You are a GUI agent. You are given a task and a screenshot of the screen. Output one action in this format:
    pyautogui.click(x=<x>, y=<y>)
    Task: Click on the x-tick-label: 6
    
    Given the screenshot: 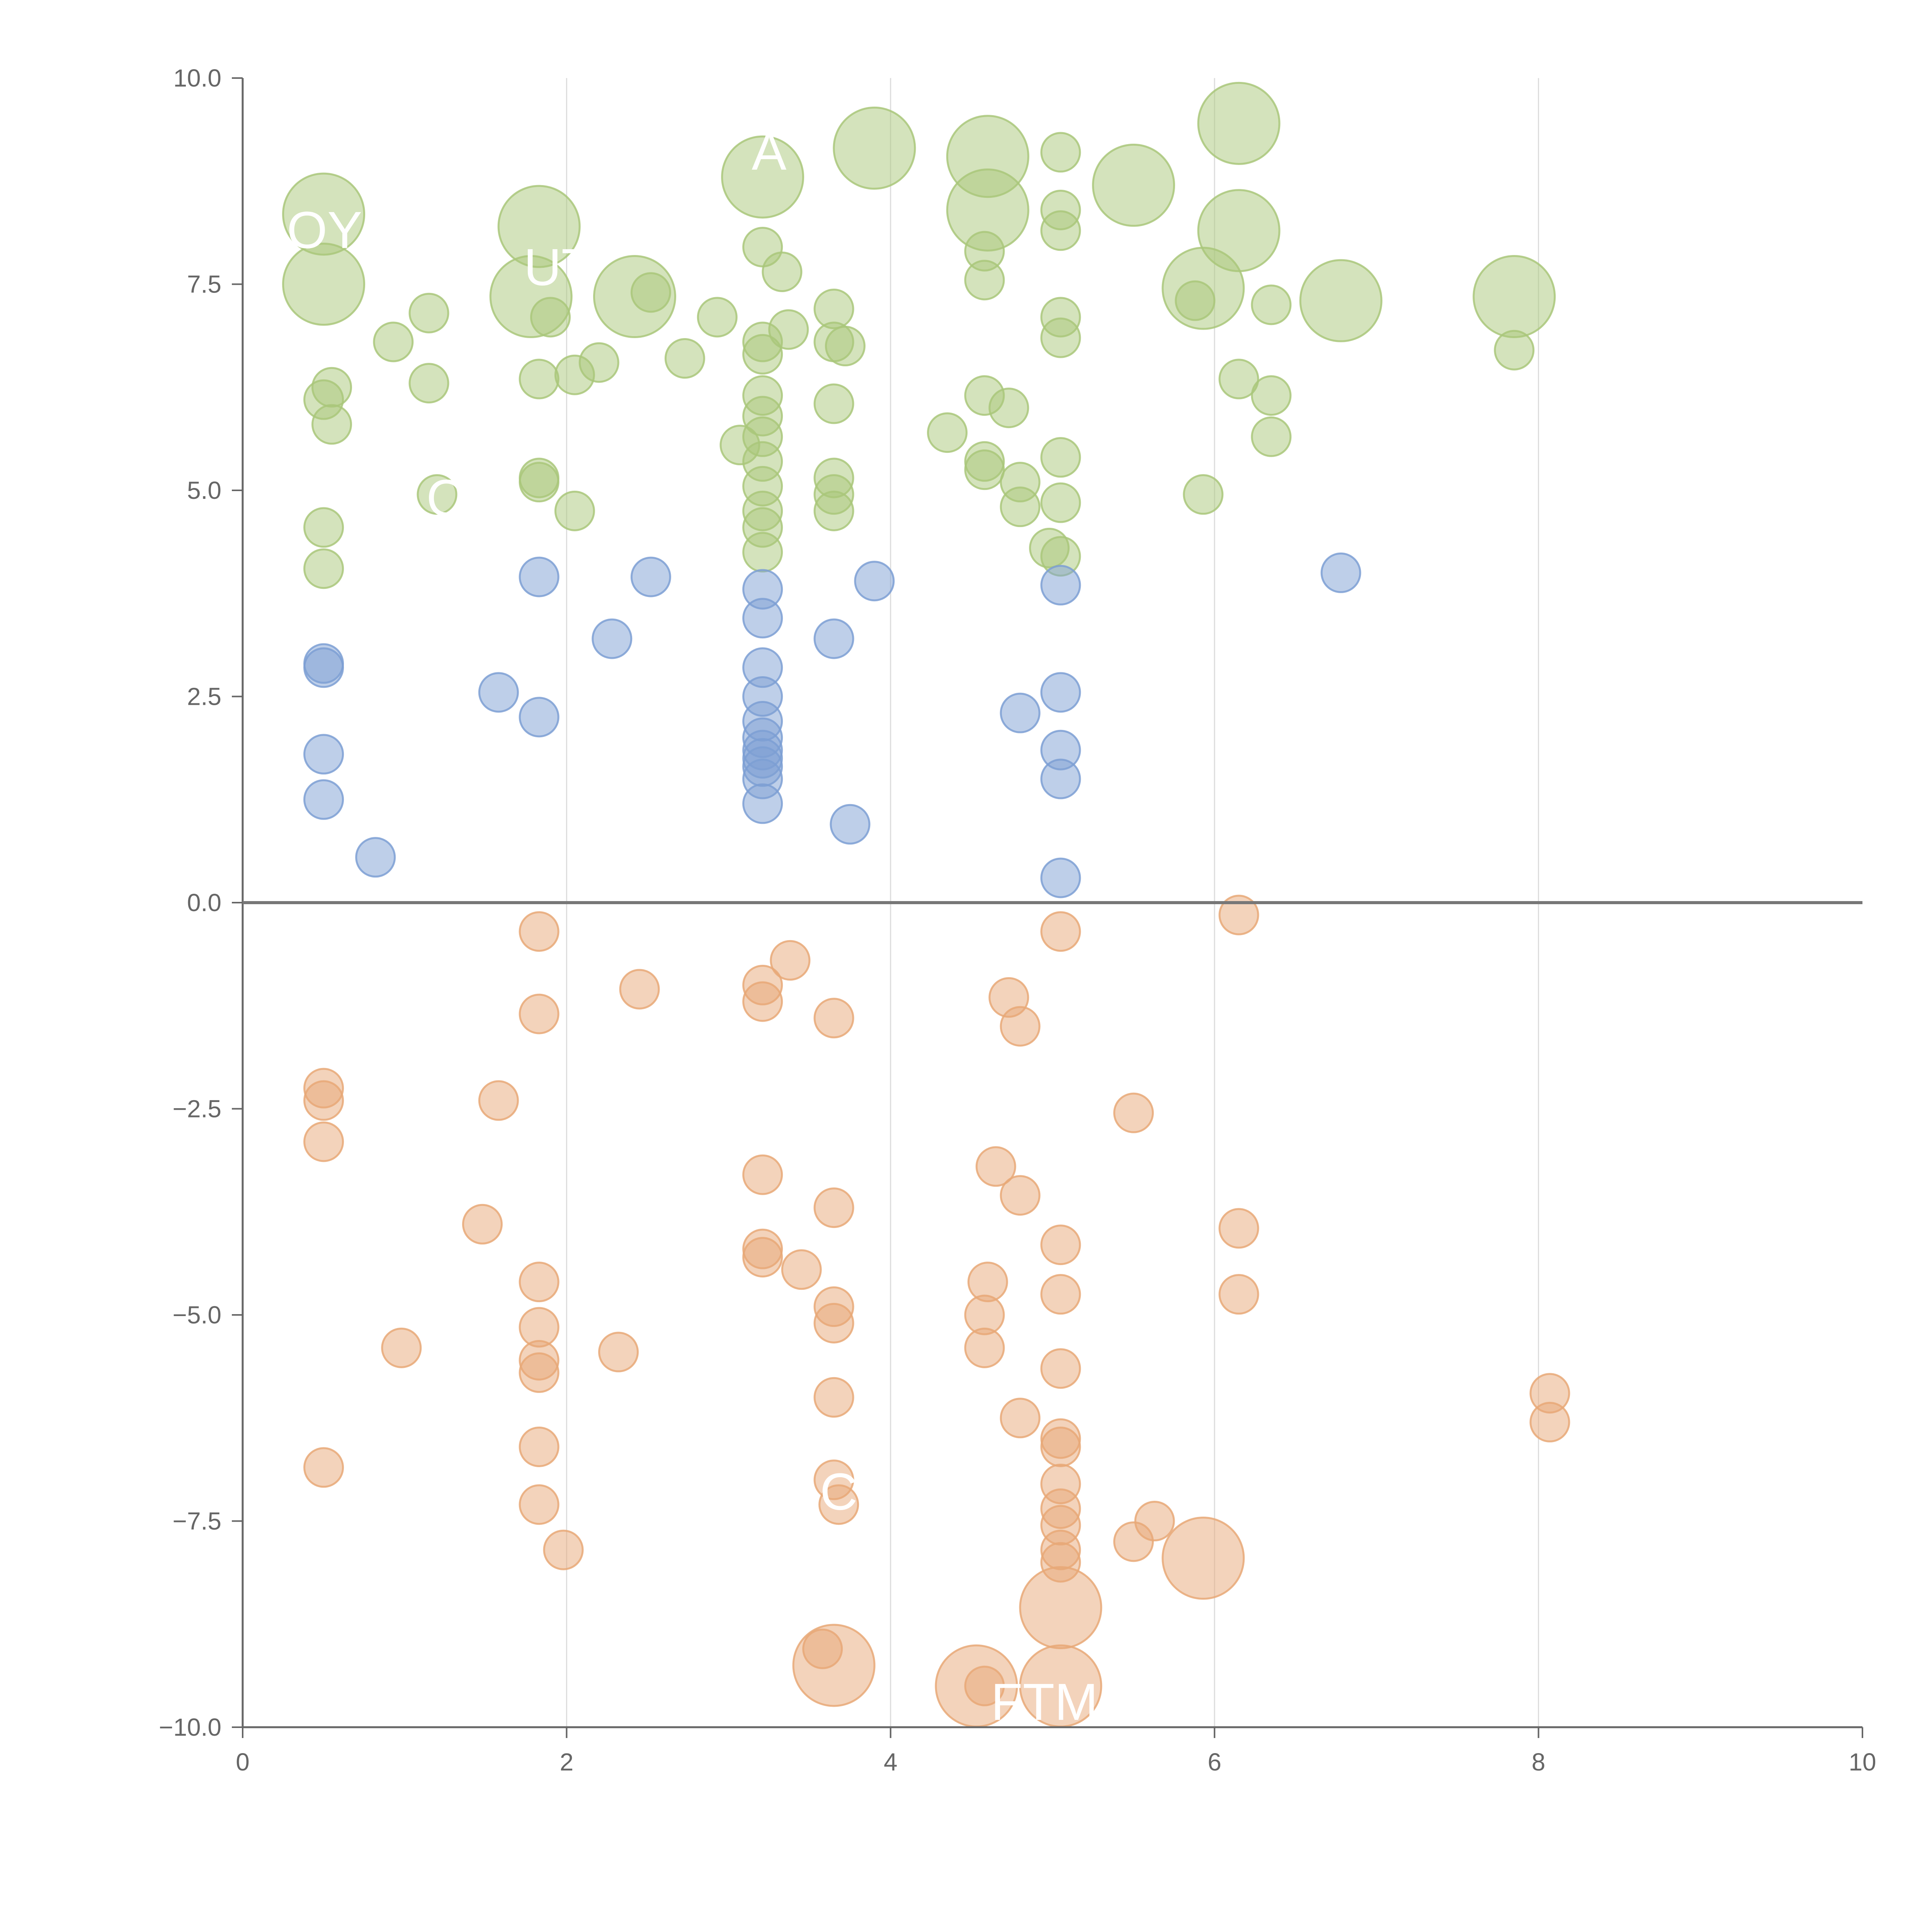 What is the action you would take?
    pyautogui.click(x=1214, y=1762)
    